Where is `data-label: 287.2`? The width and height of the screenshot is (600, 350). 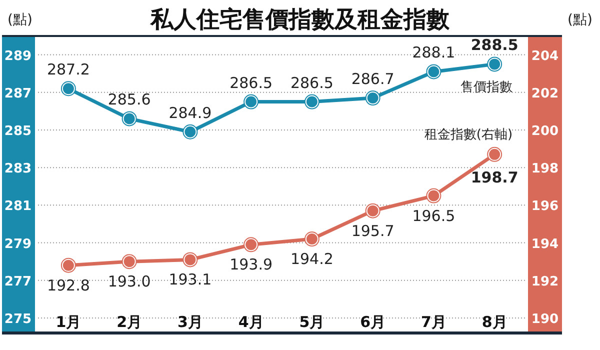 data-label: 287.2 is located at coordinates (68, 69).